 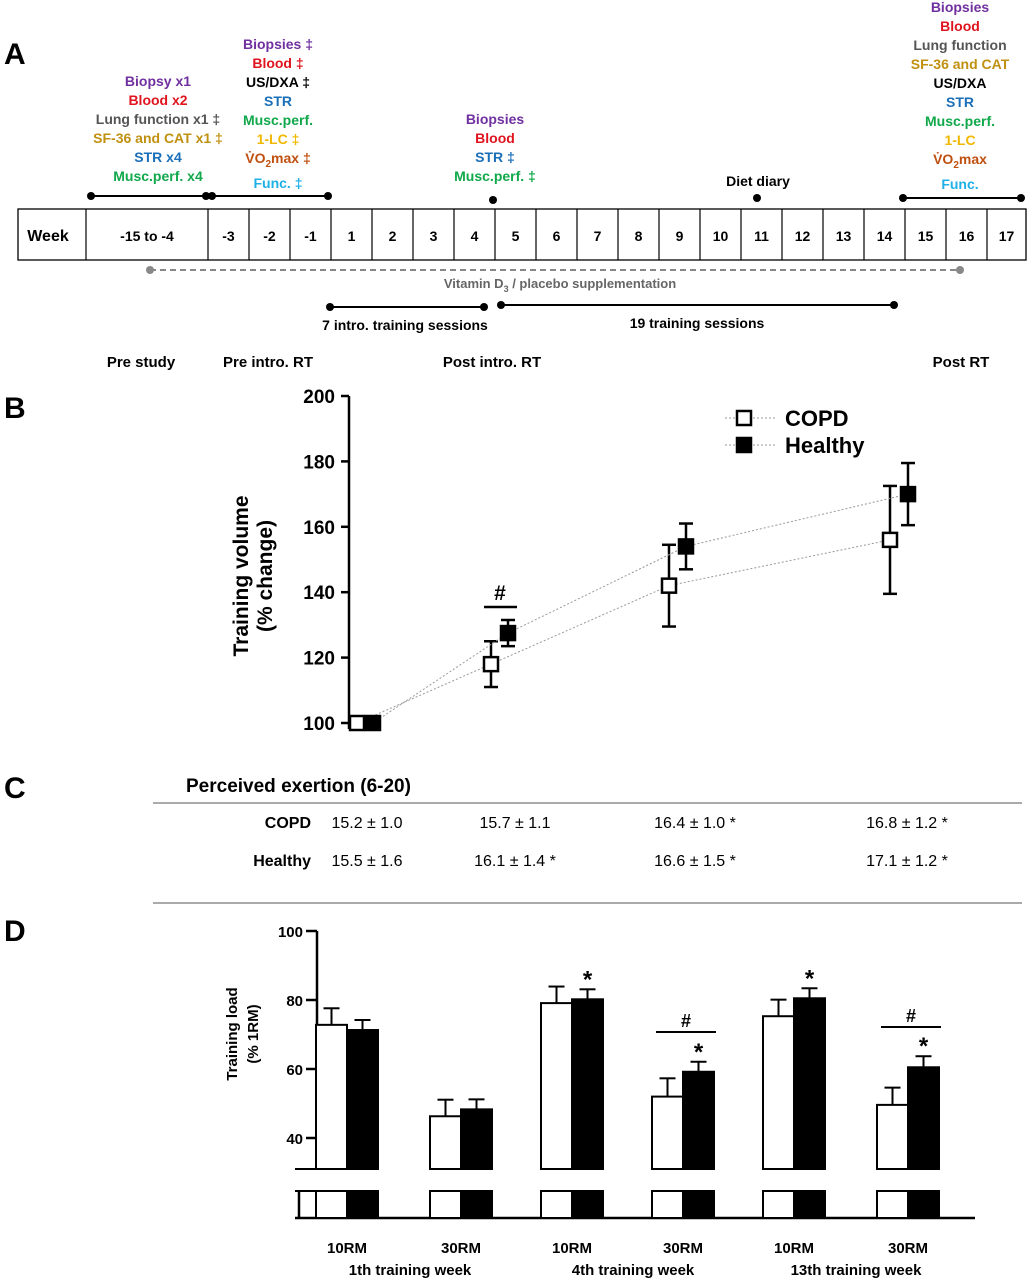 I want to click on week-cell: -15 to -4, so click(x=147, y=236).